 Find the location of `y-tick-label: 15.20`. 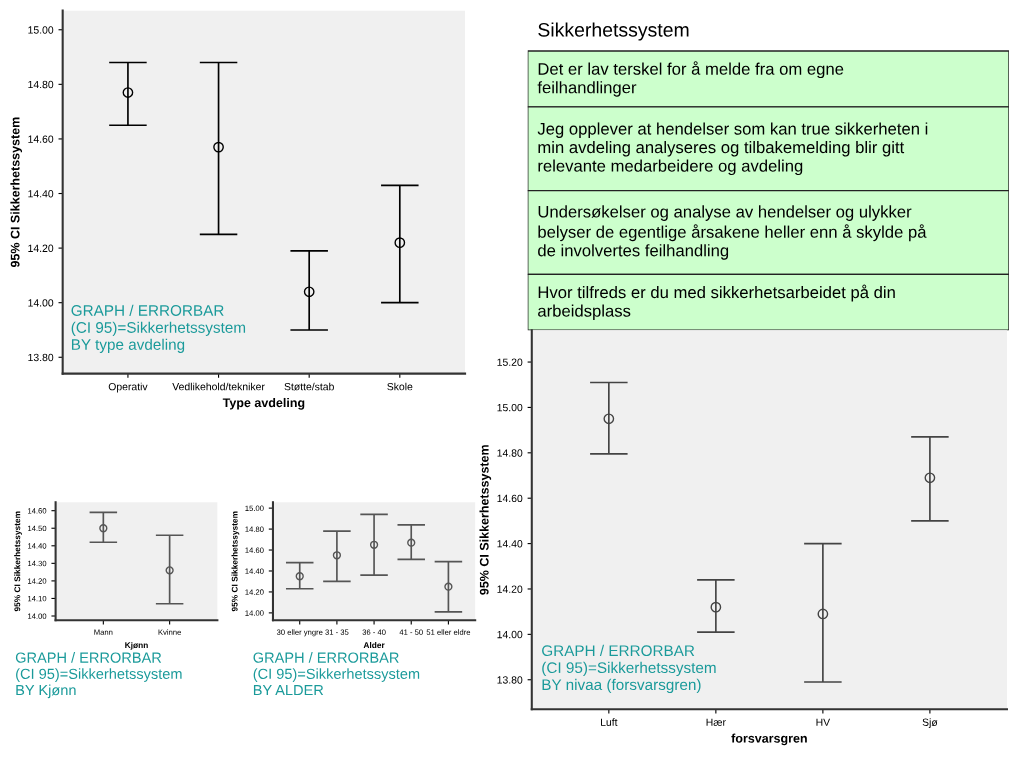

y-tick-label: 15.20 is located at coordinates (510, 362).